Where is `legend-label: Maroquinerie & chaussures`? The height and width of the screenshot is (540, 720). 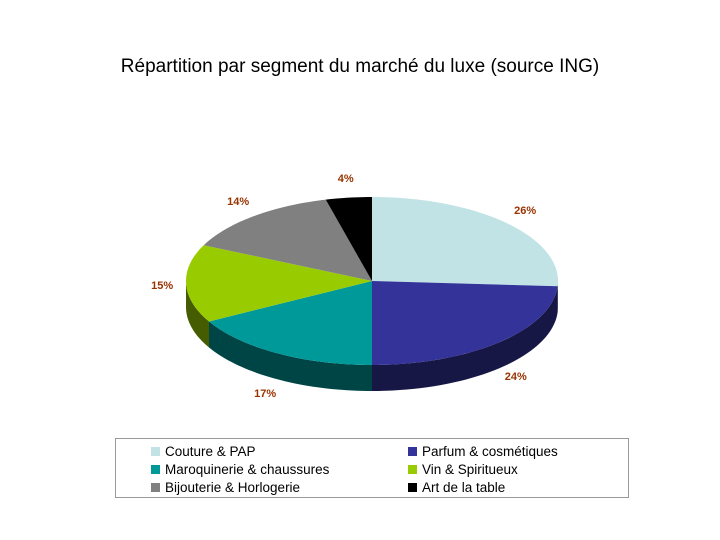 legend-label: Maroquinerie & chaussures is located at coordinates (247, 469).